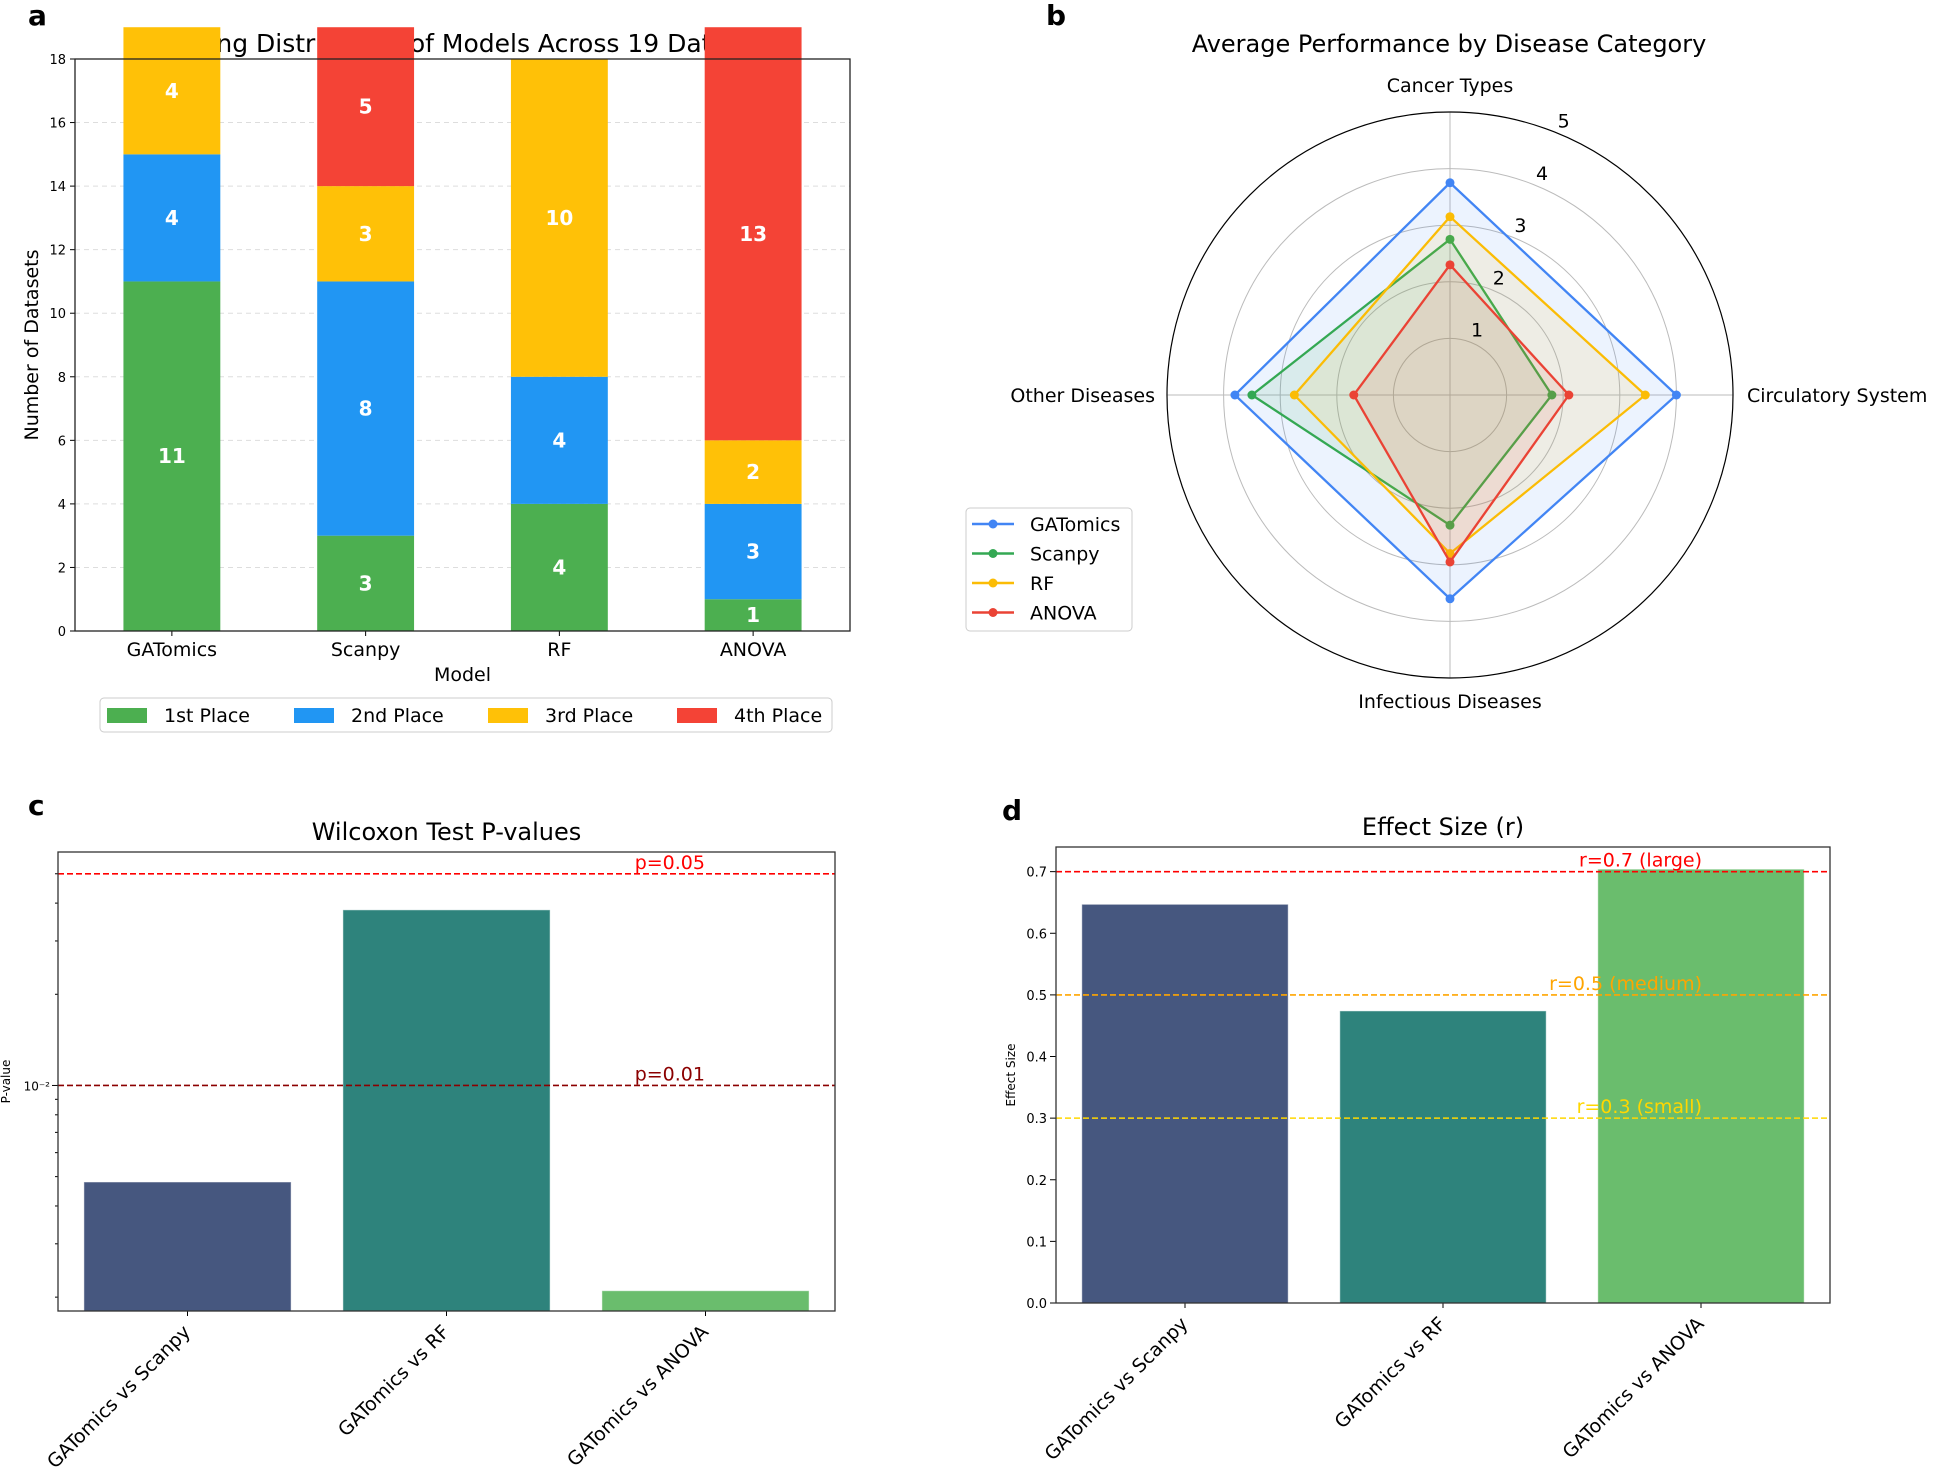 The width and height of the screenshot is (1936, 1473). What do you see at coordinates (1625, 984) in the screenshot?
I see `reference-line-label: r=0.5 (medium)` at bounding box center [1625, 984].